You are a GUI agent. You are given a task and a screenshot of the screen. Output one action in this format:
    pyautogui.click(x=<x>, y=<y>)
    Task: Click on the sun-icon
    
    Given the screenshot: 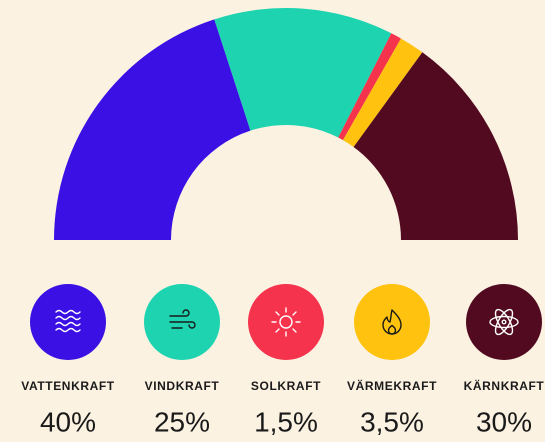 What is the action you would take?
    pyautogui.click(x=286, y=322)
    